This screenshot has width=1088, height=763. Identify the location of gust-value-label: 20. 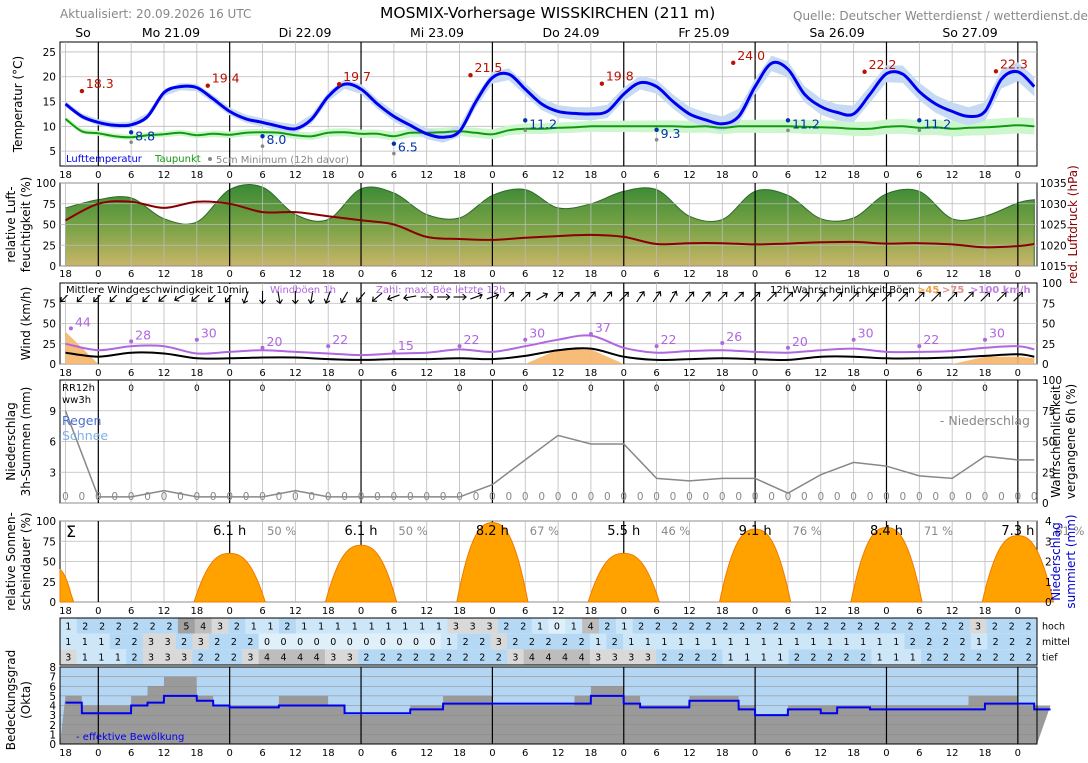
(275, 341).